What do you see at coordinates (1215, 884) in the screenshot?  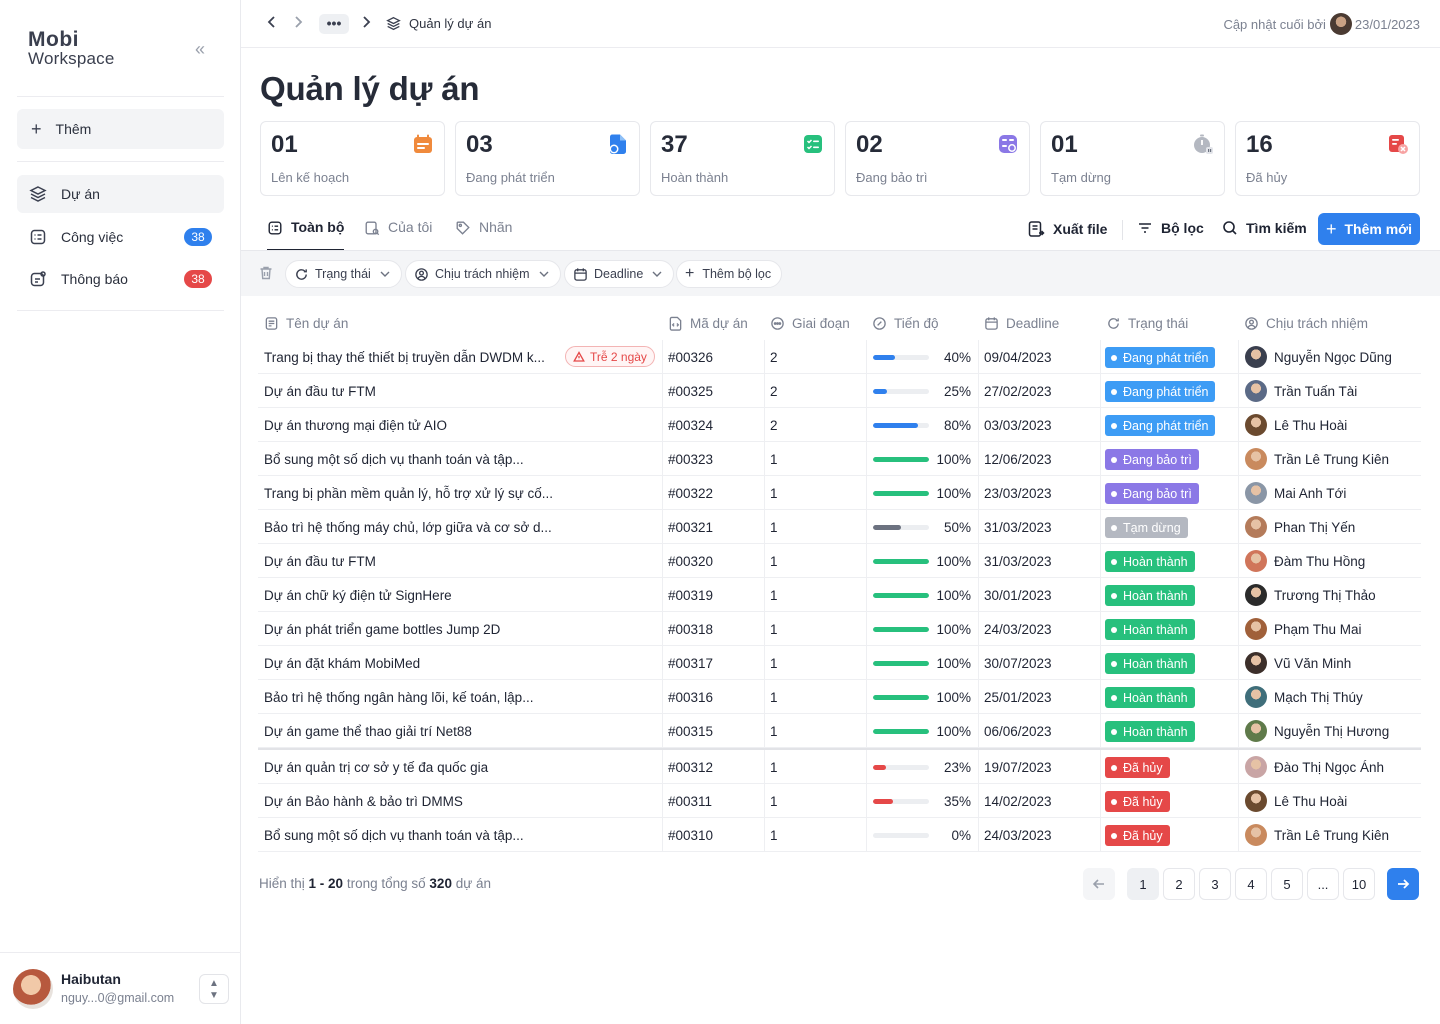 I see `page-button: 3` at bounding box center [1215, 884].